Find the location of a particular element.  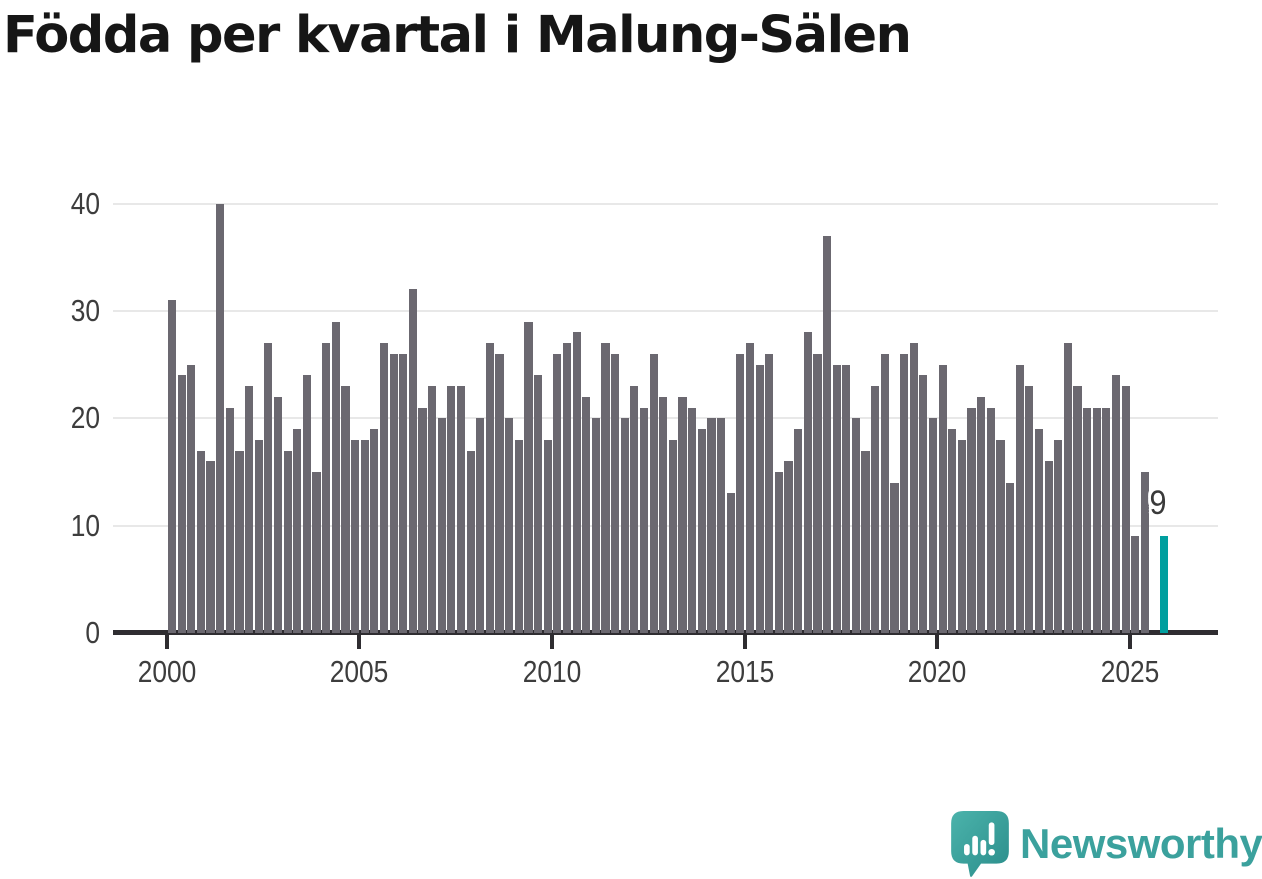

bar-2020-q3 is located at coordinates (961, 536).